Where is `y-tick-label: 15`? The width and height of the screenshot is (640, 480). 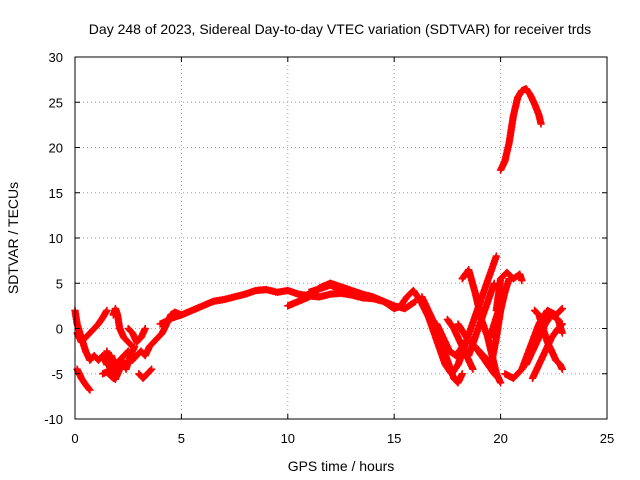
y-tick-label: 15 is located at coordinates (56, 193).